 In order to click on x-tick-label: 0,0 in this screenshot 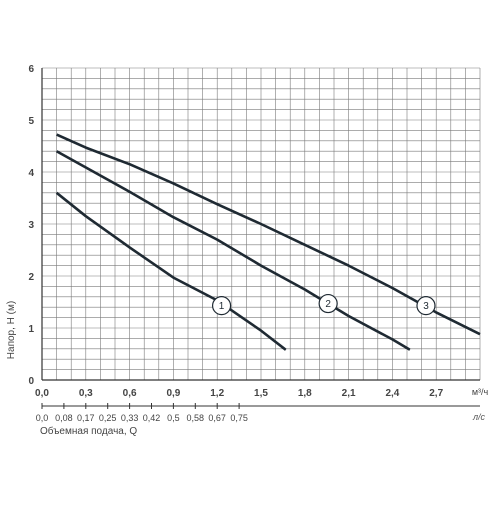, I will do `click(42, 393)`.